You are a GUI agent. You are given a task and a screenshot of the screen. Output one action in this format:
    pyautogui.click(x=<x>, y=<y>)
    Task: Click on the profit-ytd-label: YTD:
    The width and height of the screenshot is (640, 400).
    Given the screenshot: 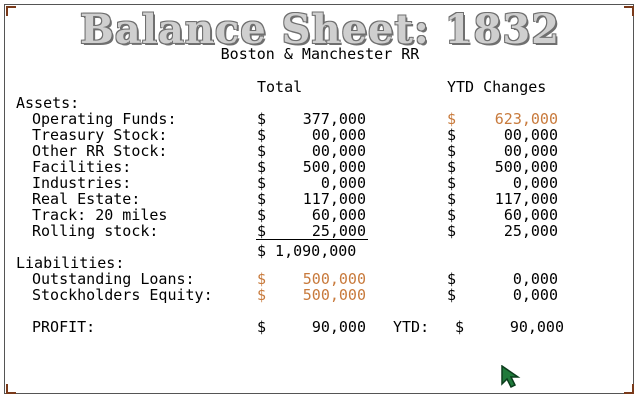 What is the action you would take?
    pyautogui.click(x=411, y=327)
    